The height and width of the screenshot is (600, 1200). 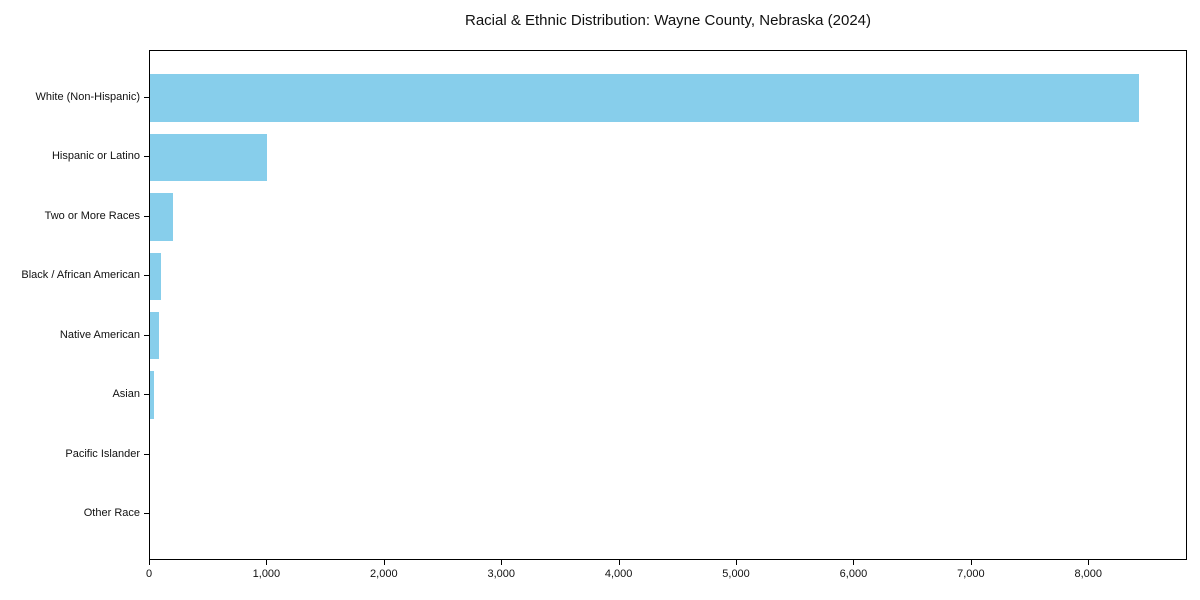 I want to click on x-tick-label: 6,000, so click(x=853, y=574).